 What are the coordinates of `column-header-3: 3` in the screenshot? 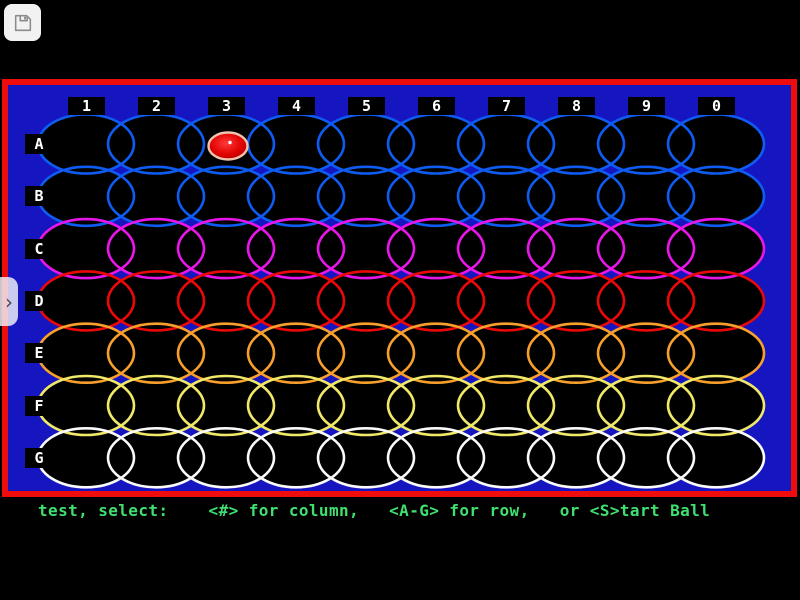 It's located at (226, 106).